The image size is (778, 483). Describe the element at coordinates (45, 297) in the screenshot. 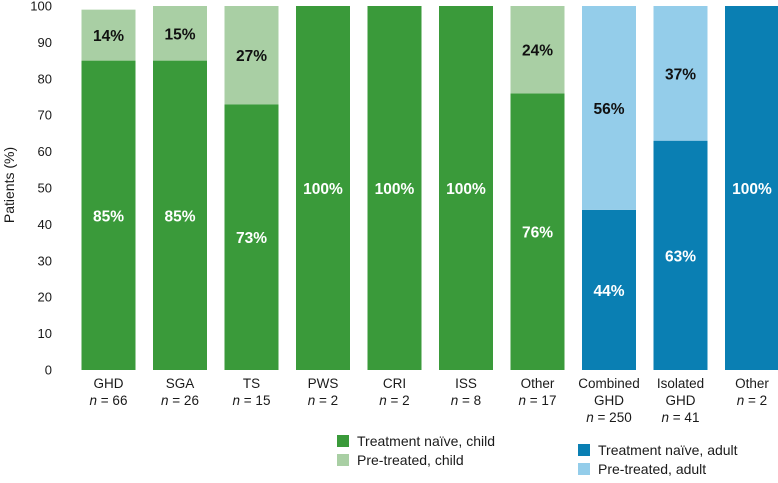

I see `y-tick-label: 20` at that location.